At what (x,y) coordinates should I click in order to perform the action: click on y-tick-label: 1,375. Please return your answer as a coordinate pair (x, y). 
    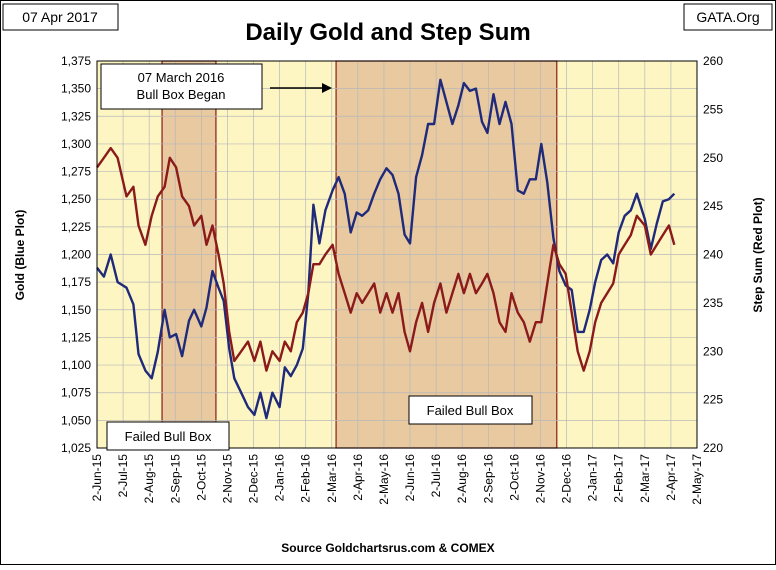
    Looking at the image, I should click on (76, 61).